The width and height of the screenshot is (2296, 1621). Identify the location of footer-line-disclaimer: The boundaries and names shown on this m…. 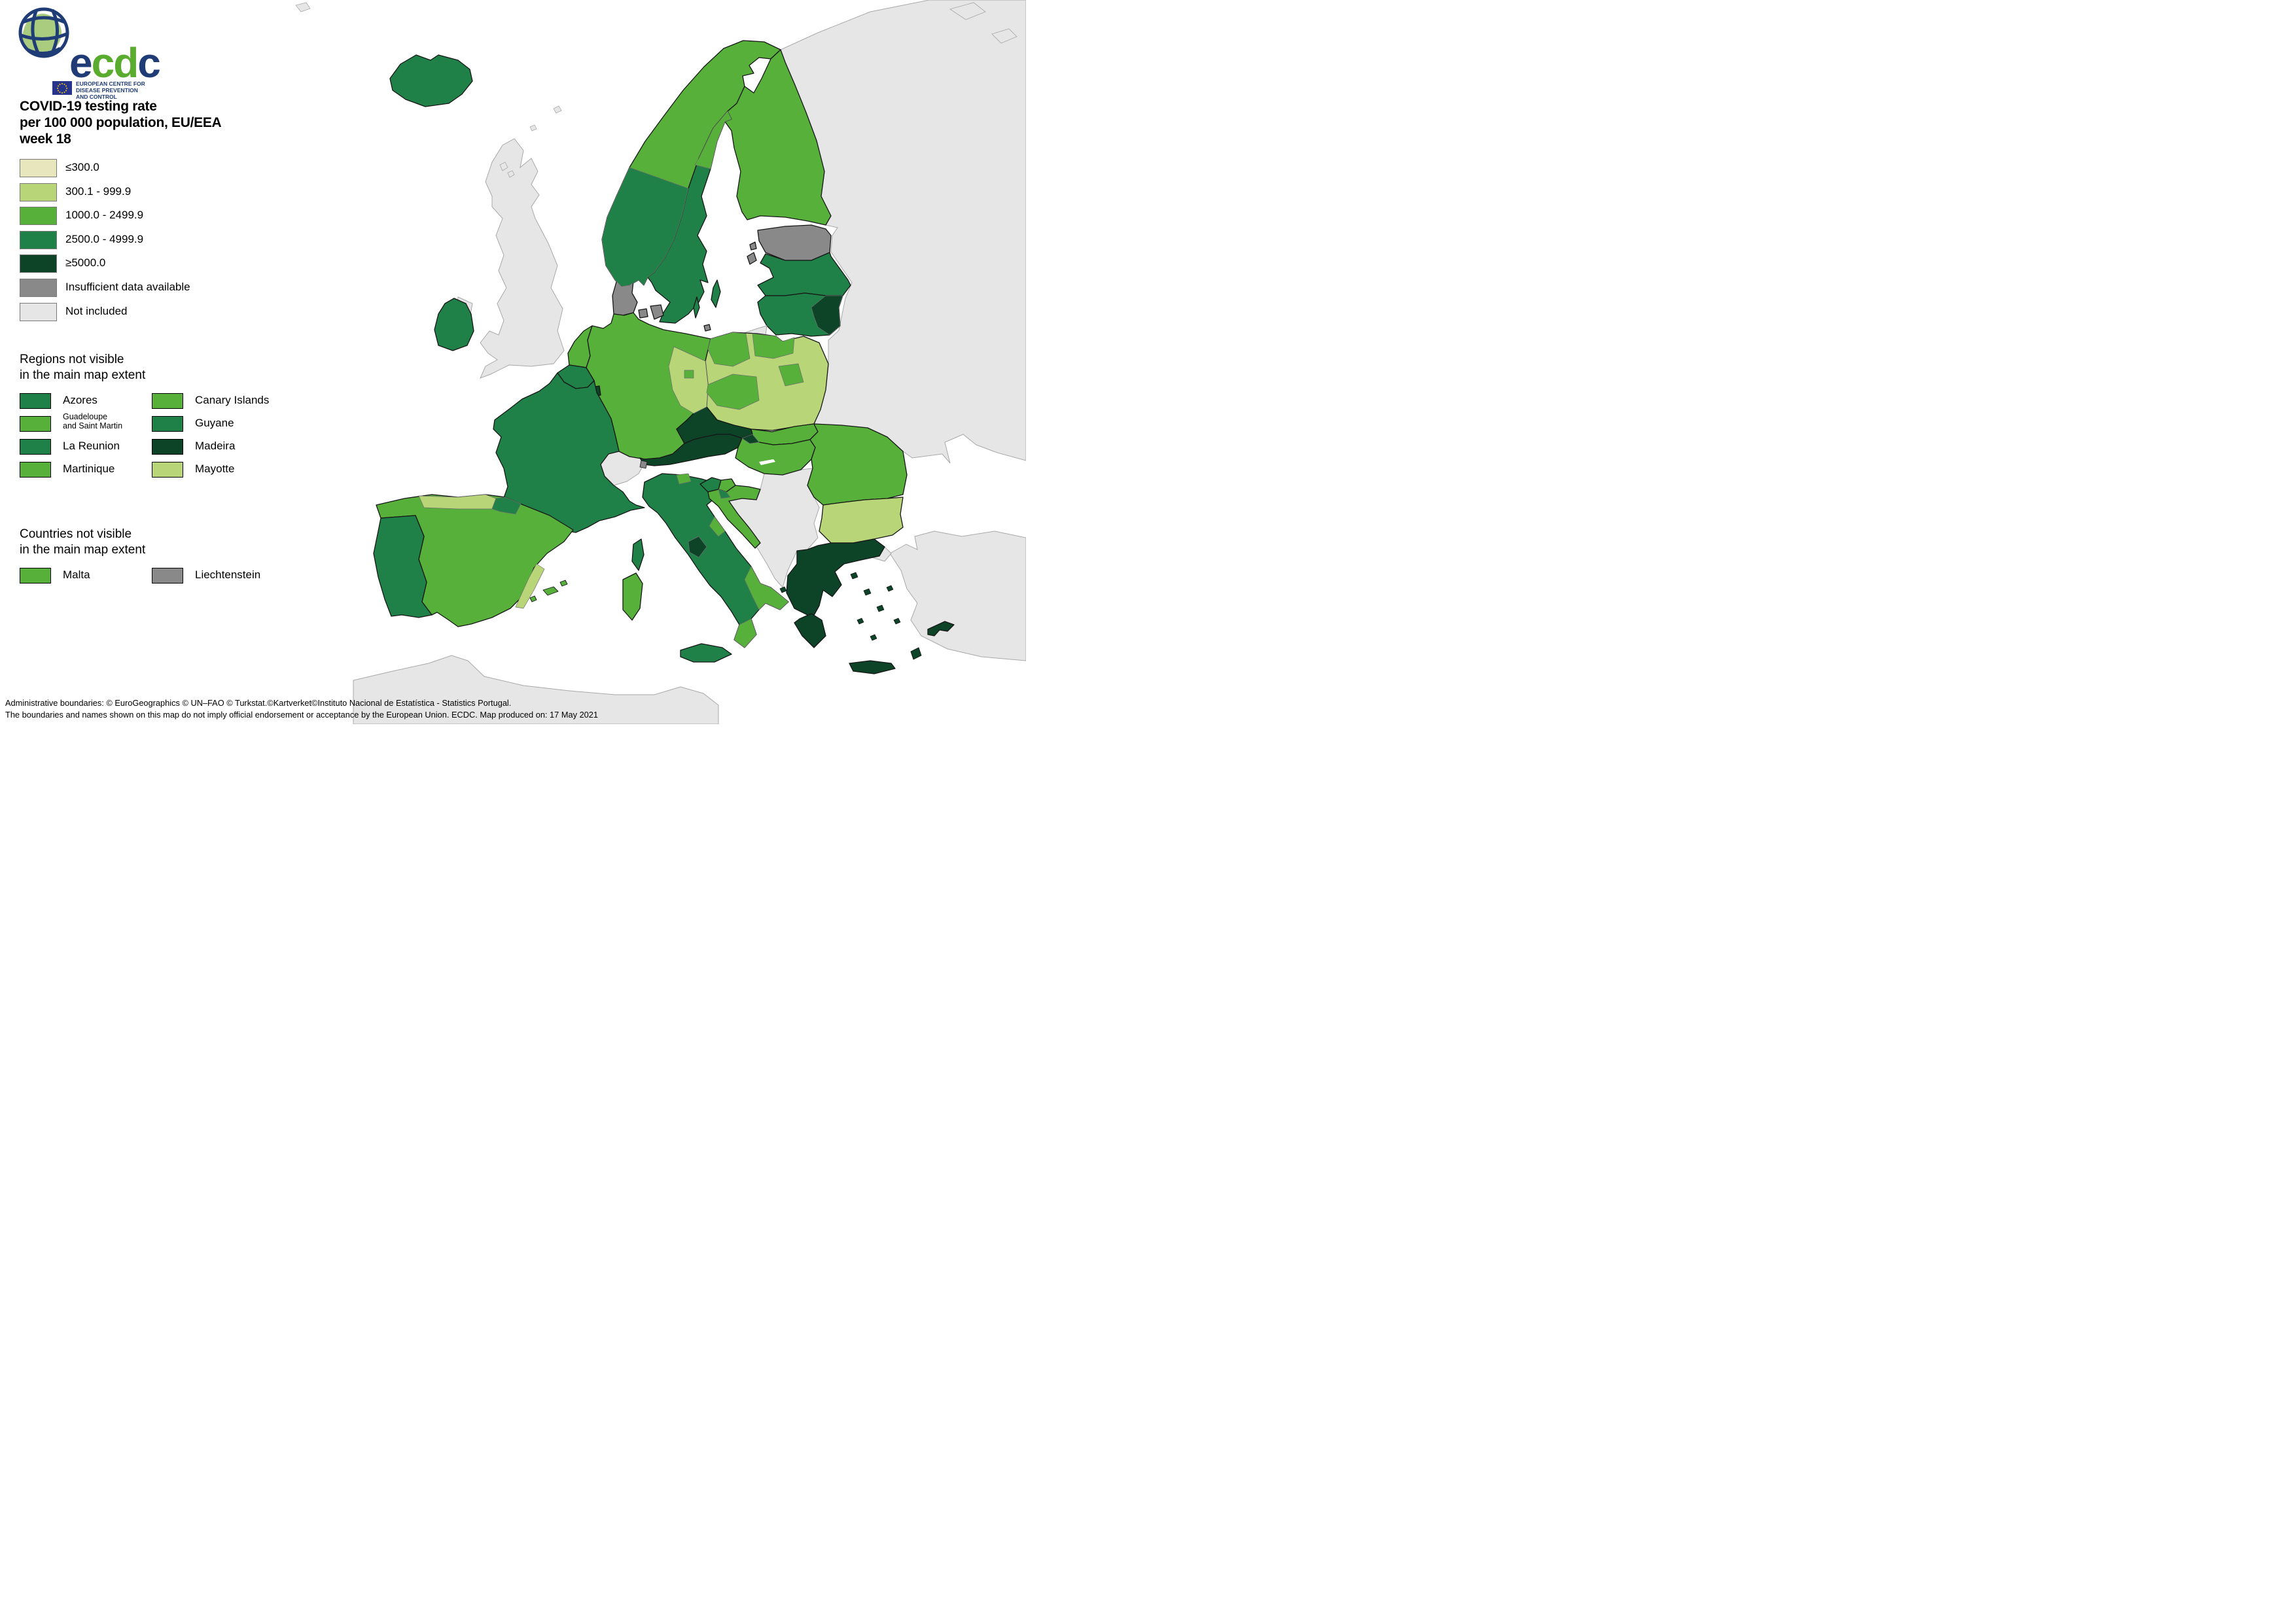
(302, 715).